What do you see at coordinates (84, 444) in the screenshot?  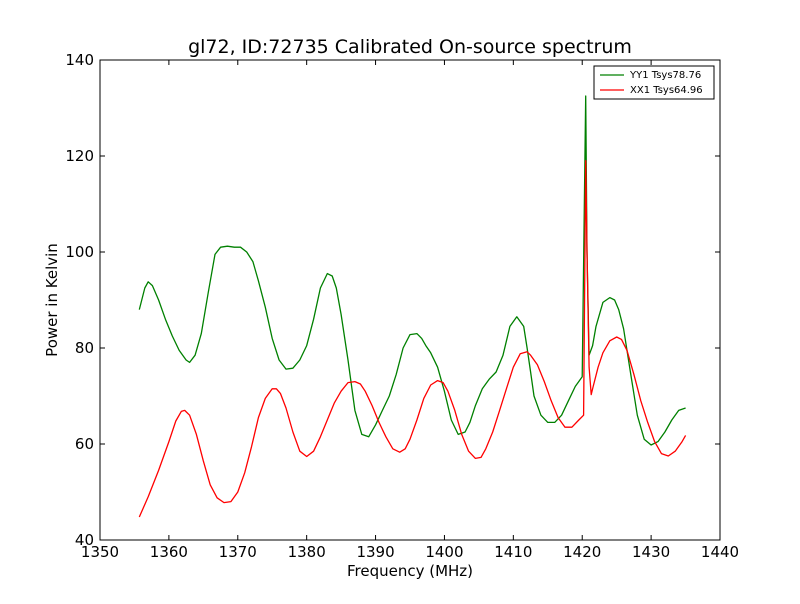 I see `y-tick-label: 60` at bounding box center [84, 444].